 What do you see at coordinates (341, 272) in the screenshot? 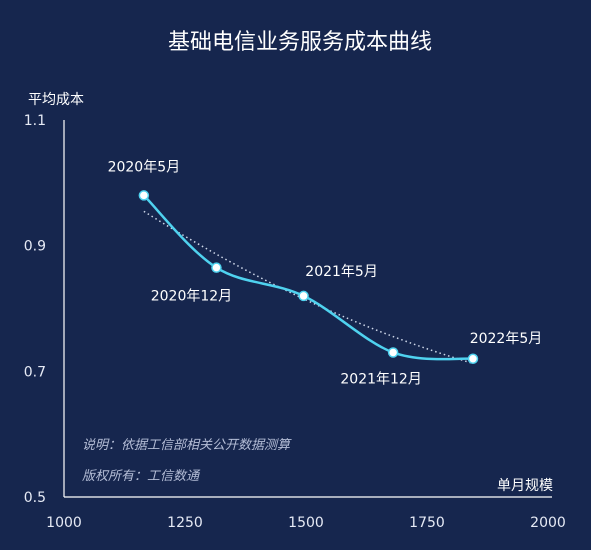
I see `data-label: 2021年5月` at bounding box center [341, 272].